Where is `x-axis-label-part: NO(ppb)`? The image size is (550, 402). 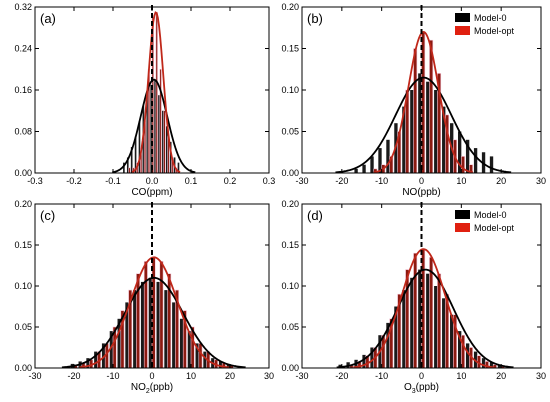
x-axis-label-part: NO(ppb) is located at coordinates (421, 192).